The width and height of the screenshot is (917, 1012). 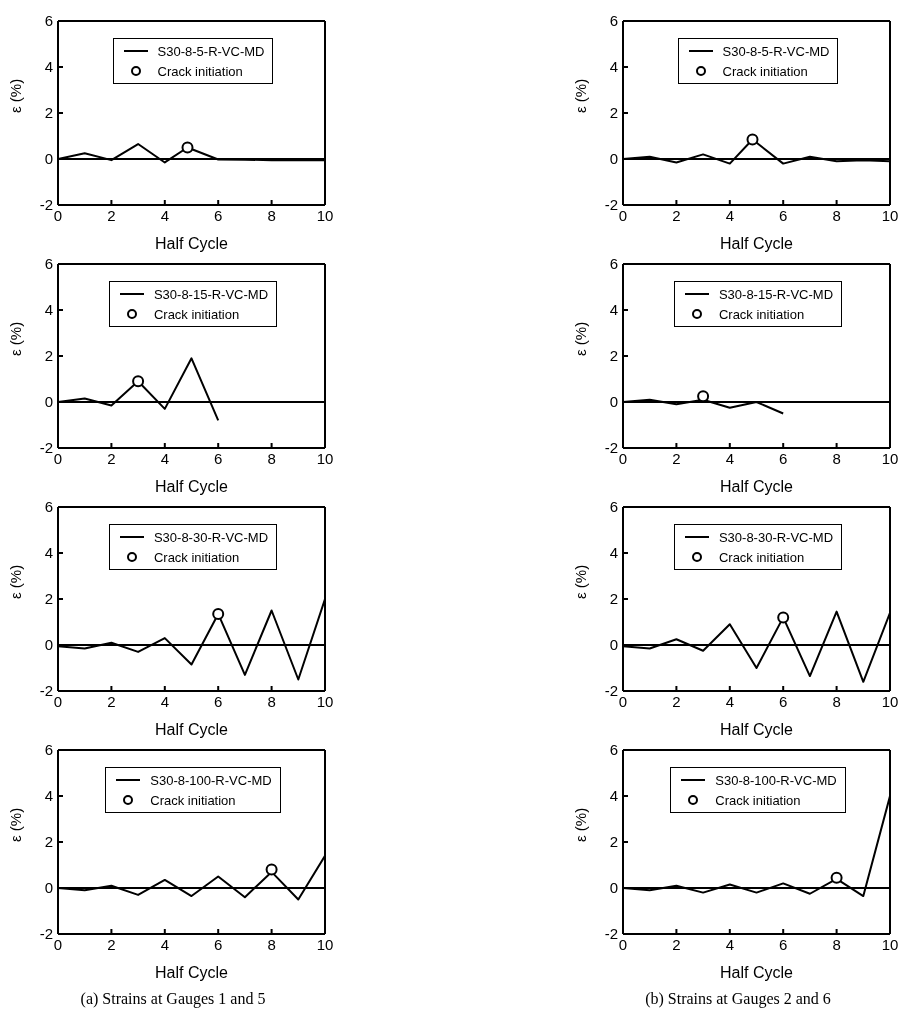 I want to click on legend-label: S30-8-100-R-VC-MD, so click(x=776, y=780).